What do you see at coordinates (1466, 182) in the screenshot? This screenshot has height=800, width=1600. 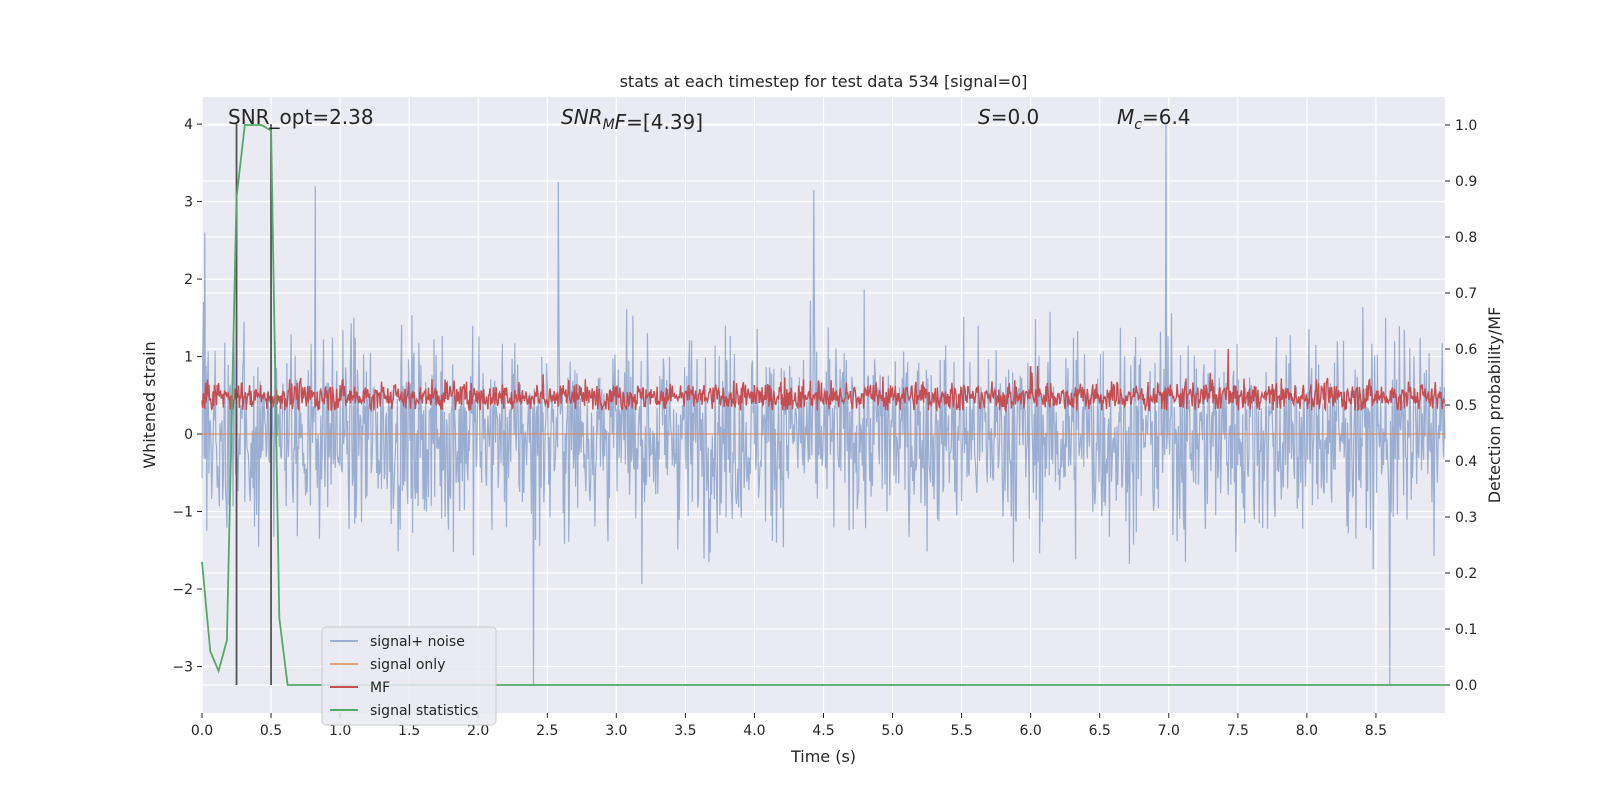 I see `y2-tick-label: 0.9` at bounding box center [1466, 182].